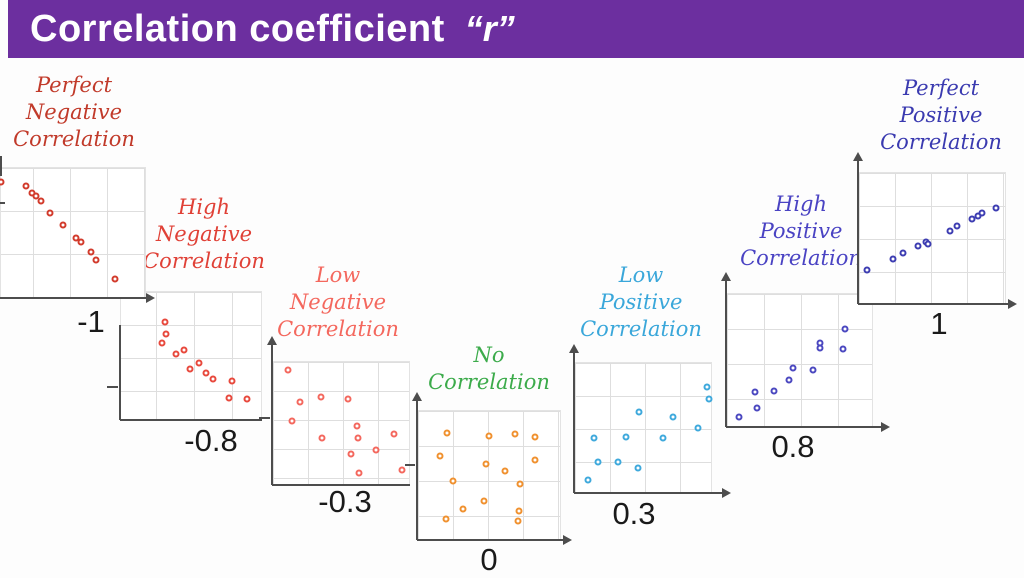 This screenshot has width=1024, height=578. I want to click on label-line: Perfect, so click(74, 85).